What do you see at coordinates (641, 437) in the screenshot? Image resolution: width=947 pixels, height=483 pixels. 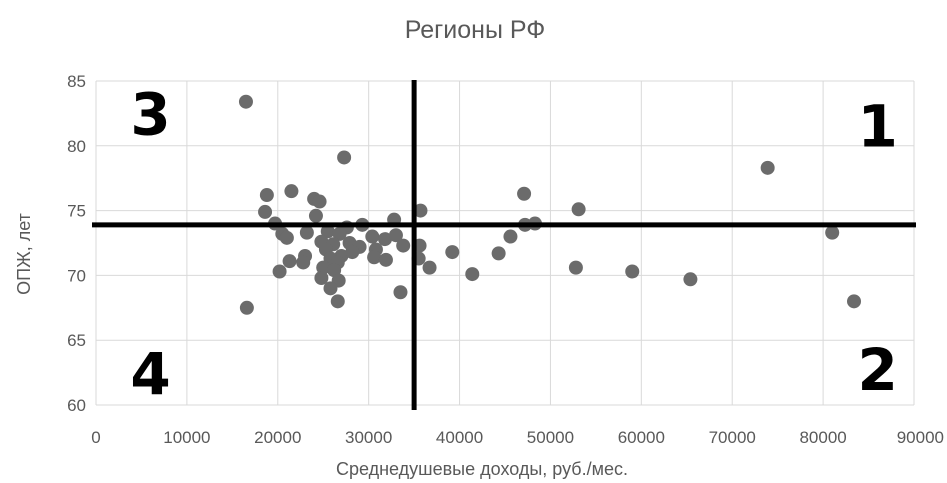 I see `x-tick-label: 60000` at bounding box center [641, 437].